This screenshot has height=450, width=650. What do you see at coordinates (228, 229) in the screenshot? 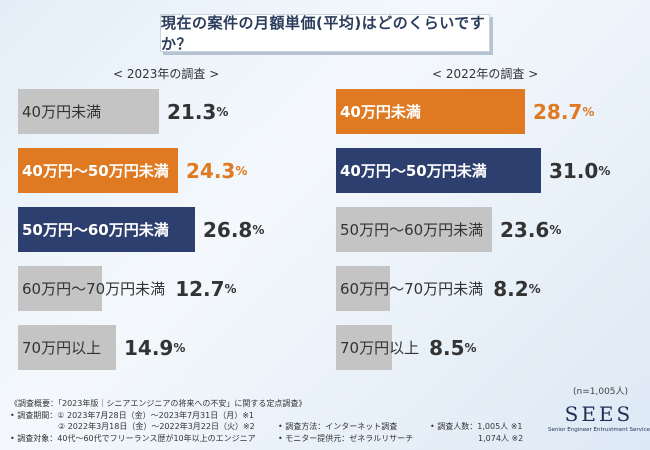
I see `bar-value-number: 26.8` at bounding box center [228, 229].